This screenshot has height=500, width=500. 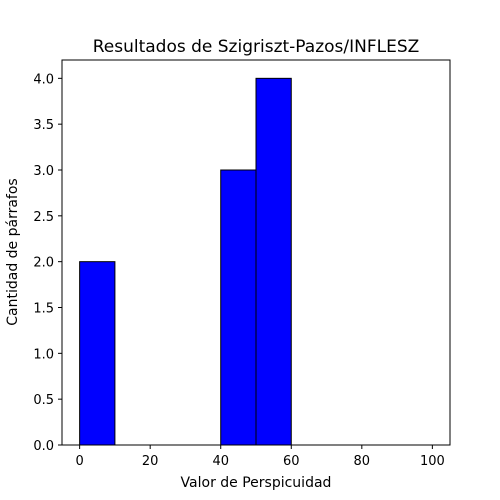 What do you see at coordinates (256, 483) in the screenshot?
I see `x-axis-label: Valor de Perspicuidad` at bounding box center [256, 483].